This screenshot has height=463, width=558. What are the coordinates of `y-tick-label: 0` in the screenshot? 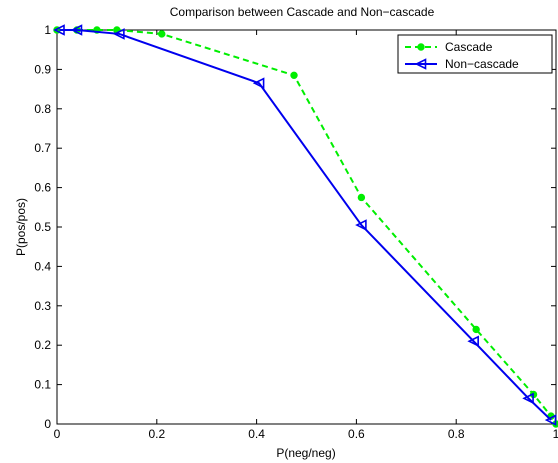 It's located at (47, 424).